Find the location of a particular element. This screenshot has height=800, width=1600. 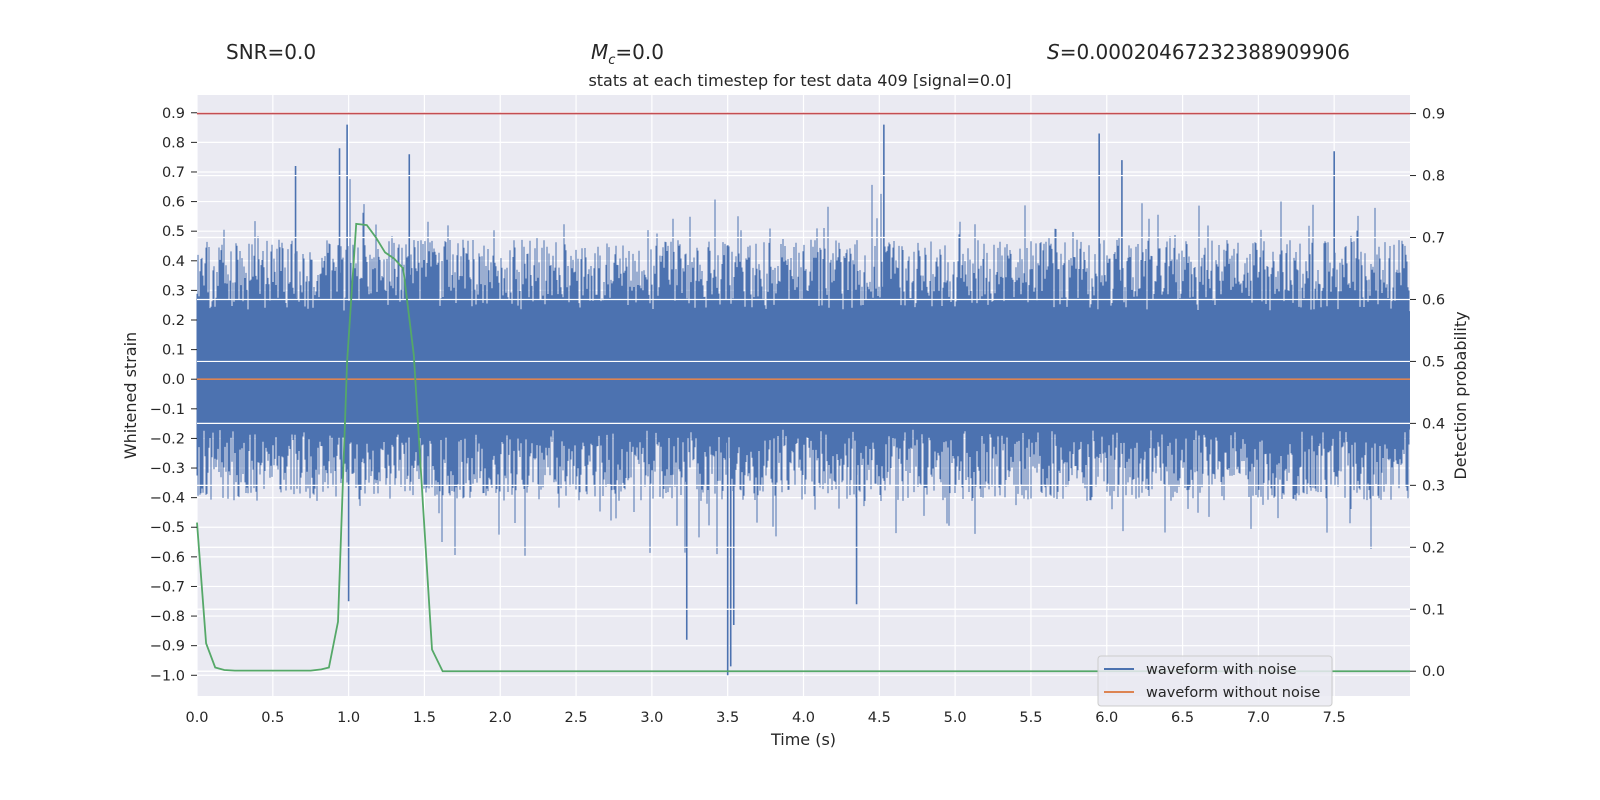

y-right-tick-label: 0.4 is located at coordinates (1433, 424).